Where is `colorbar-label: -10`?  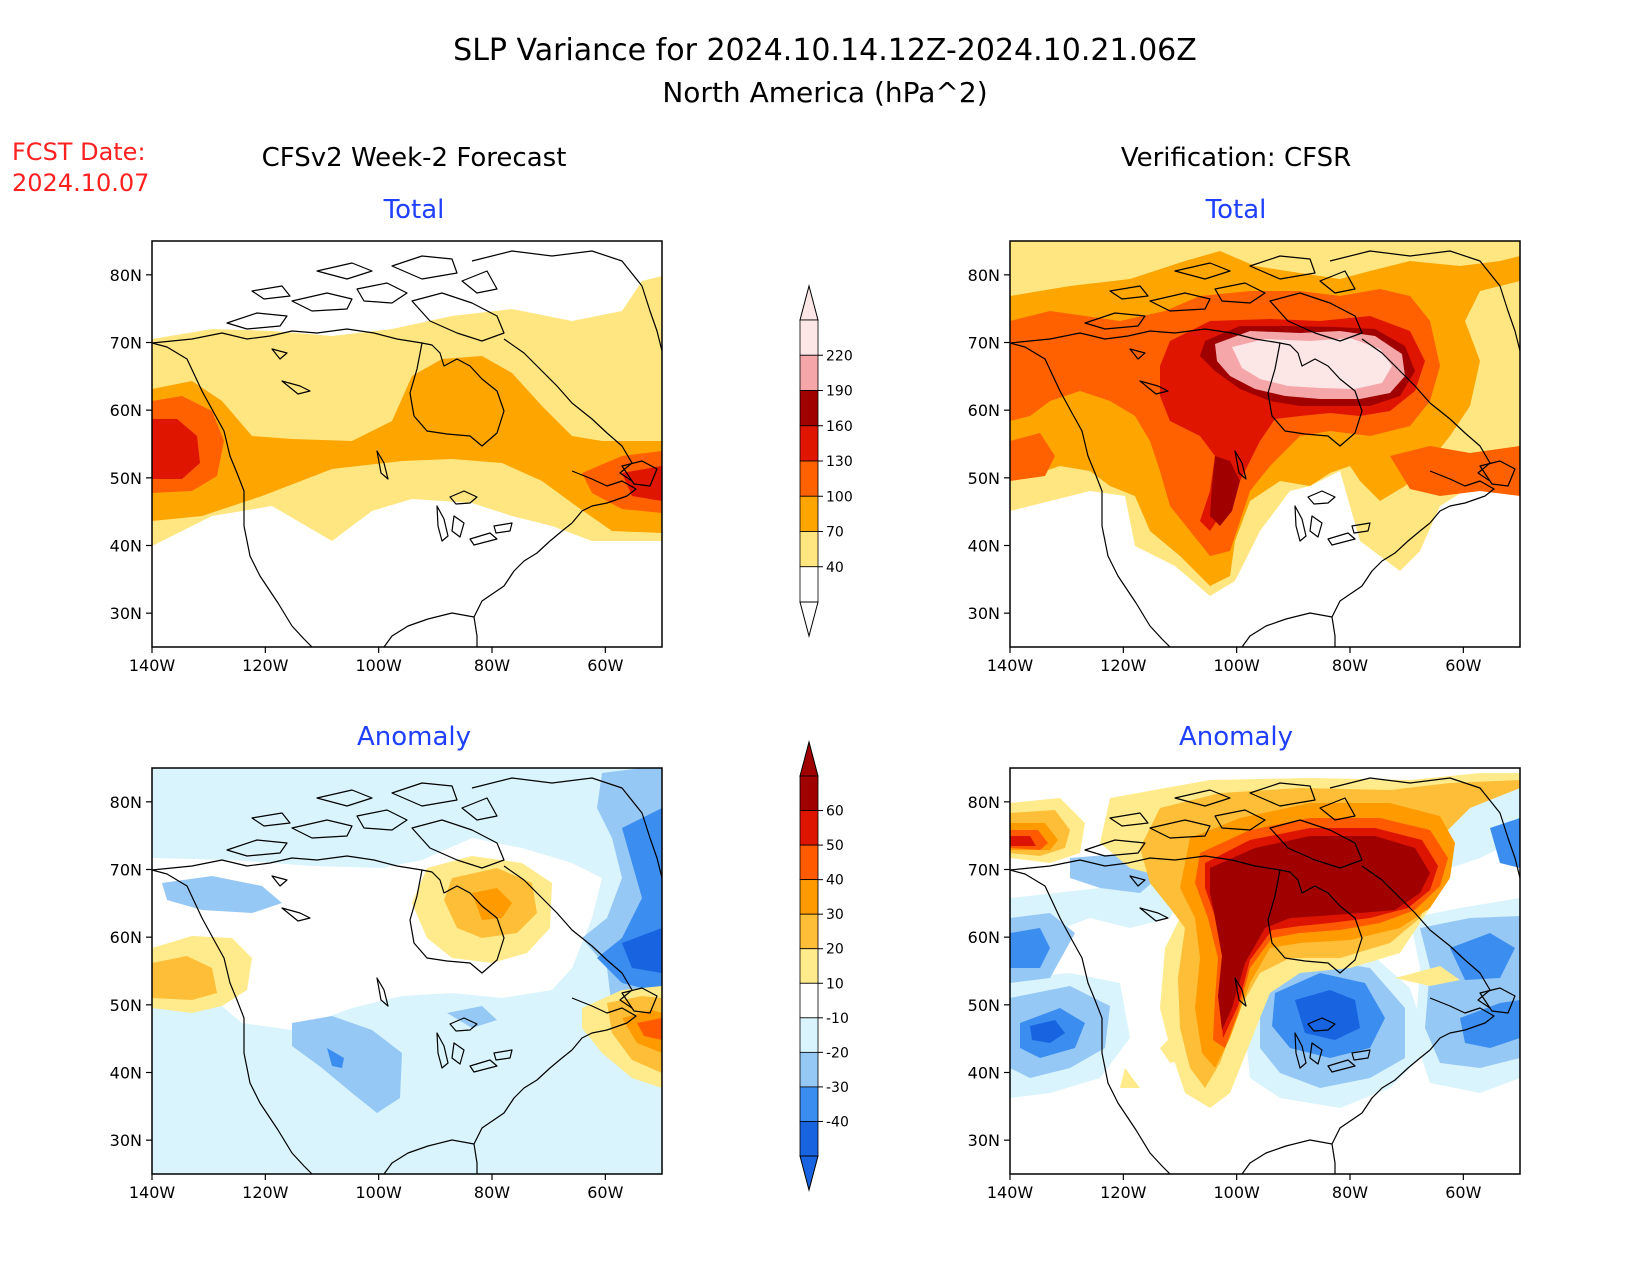
colorbar-label: -10 is located at coordinates (837, 1019).